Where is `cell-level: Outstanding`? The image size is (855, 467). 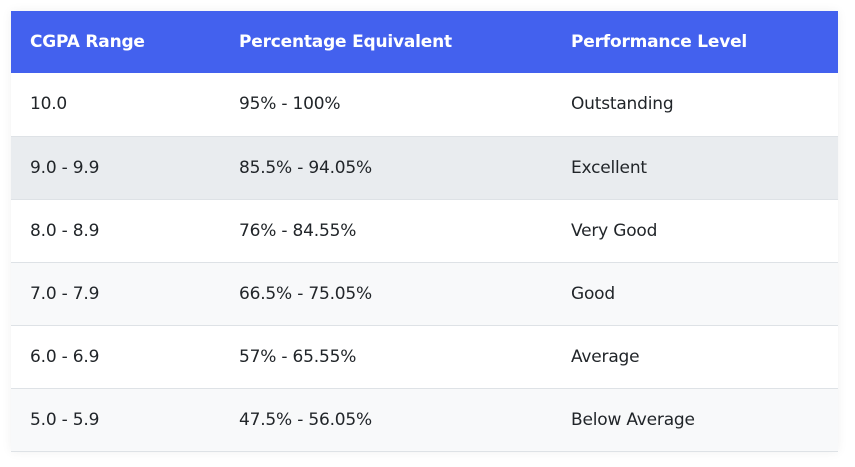 cell-level: Outstanding is located at coordinates (622, 104).